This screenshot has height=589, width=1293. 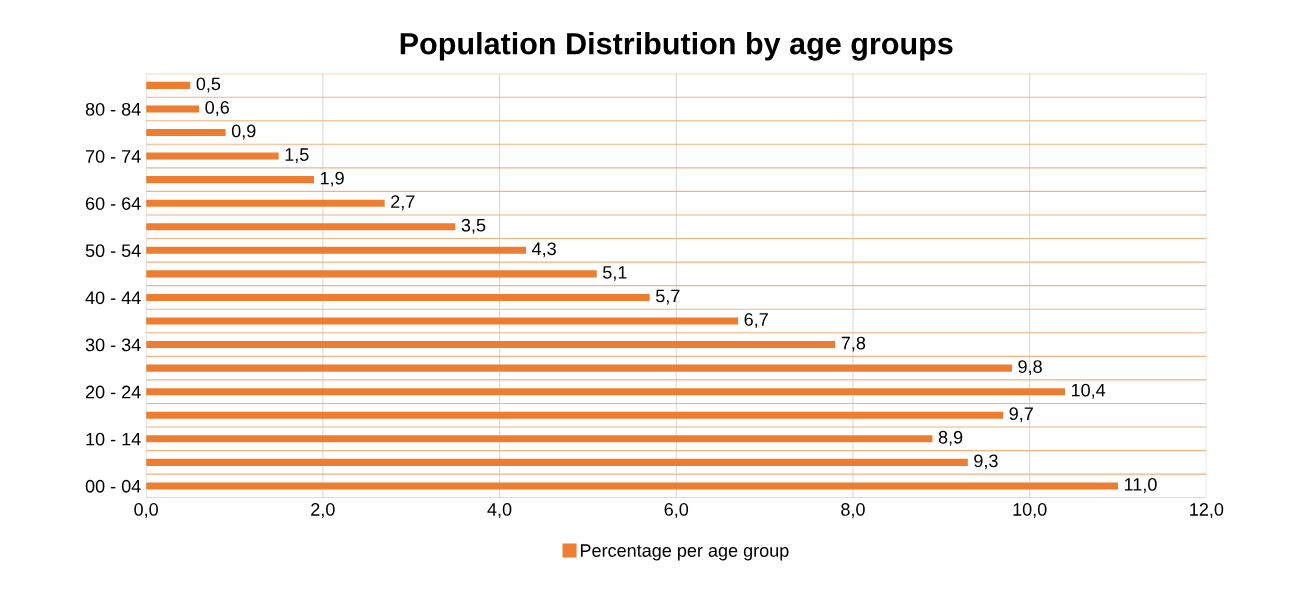 I want to click on y-tick-label: 70 - 74, so click(x=113, y=156).